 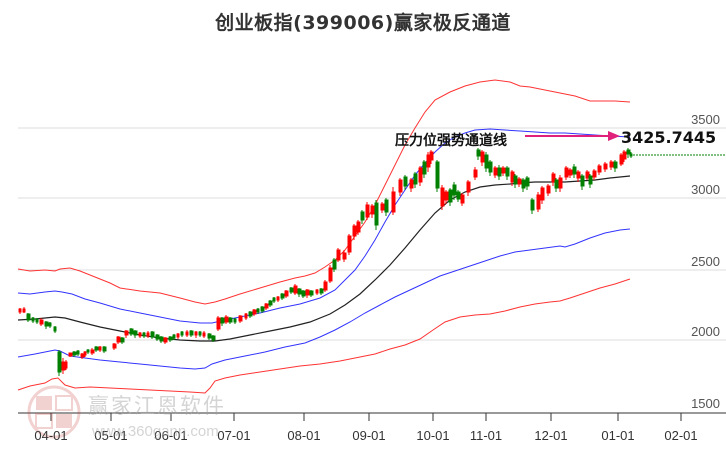 I want to click on x-tick-11-01: 11-01, so click(x=486, y=435).